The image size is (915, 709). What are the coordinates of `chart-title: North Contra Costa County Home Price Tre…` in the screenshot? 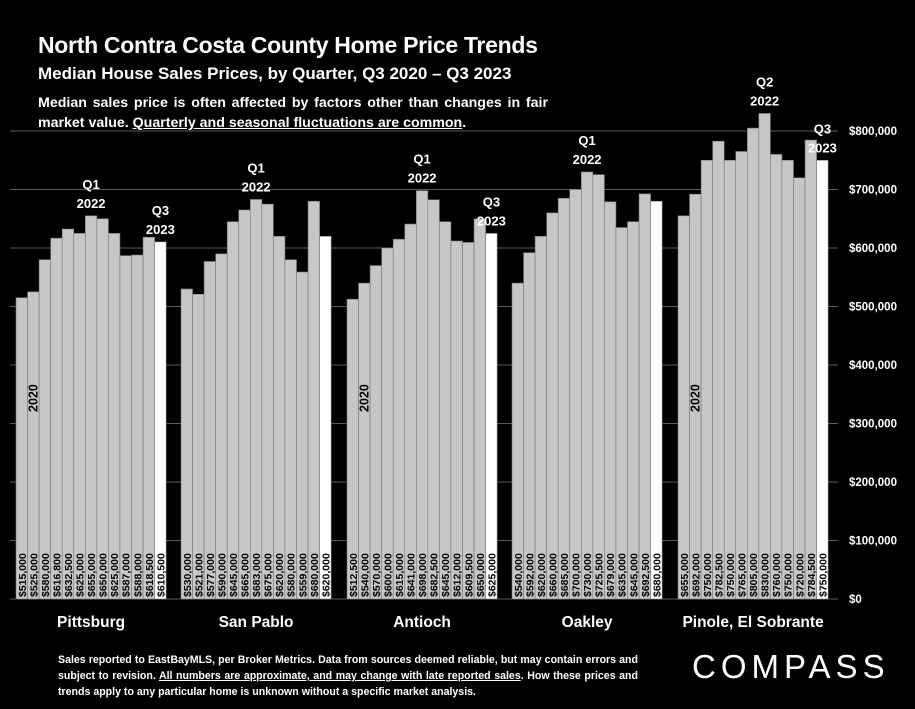 It's located at (288, 45).